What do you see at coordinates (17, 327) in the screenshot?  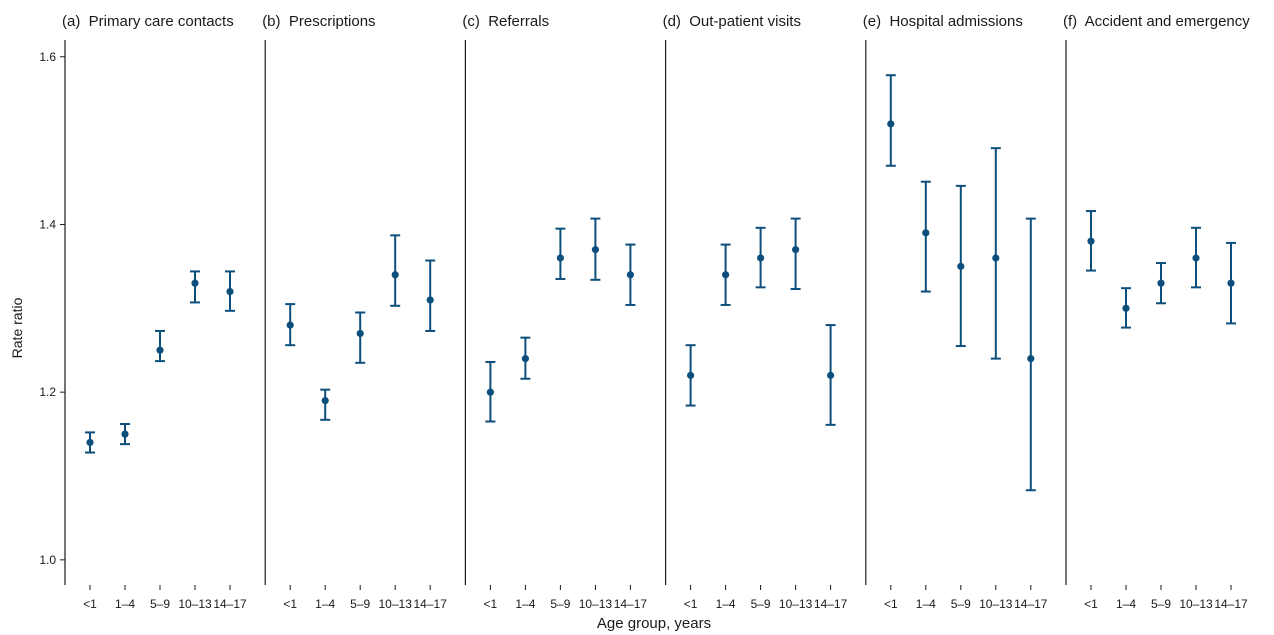 I see `y-axis-label: Rate ratio` at bounding box center [17, 327].